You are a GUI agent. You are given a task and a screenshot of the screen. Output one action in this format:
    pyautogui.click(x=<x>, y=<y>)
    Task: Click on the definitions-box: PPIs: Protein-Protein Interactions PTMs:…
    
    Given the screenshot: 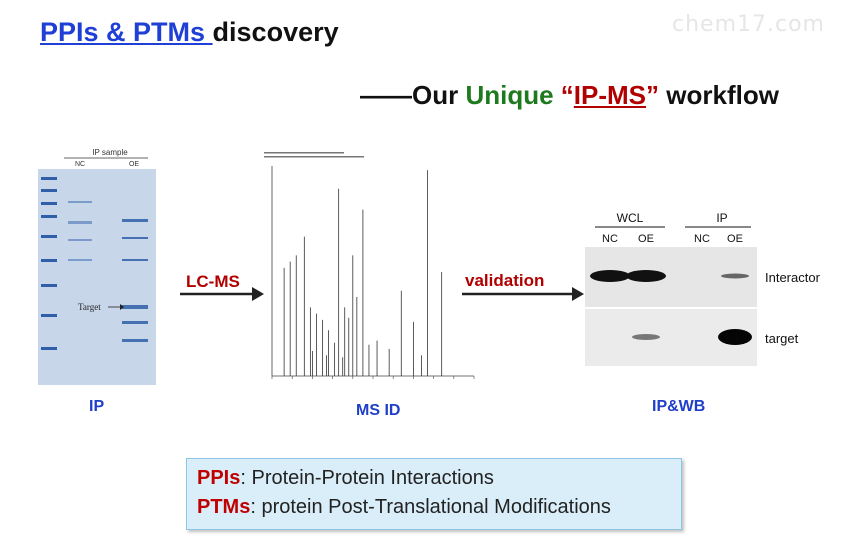 What is the action you would take?
    pyautogui.click(x=434, y=494)
    